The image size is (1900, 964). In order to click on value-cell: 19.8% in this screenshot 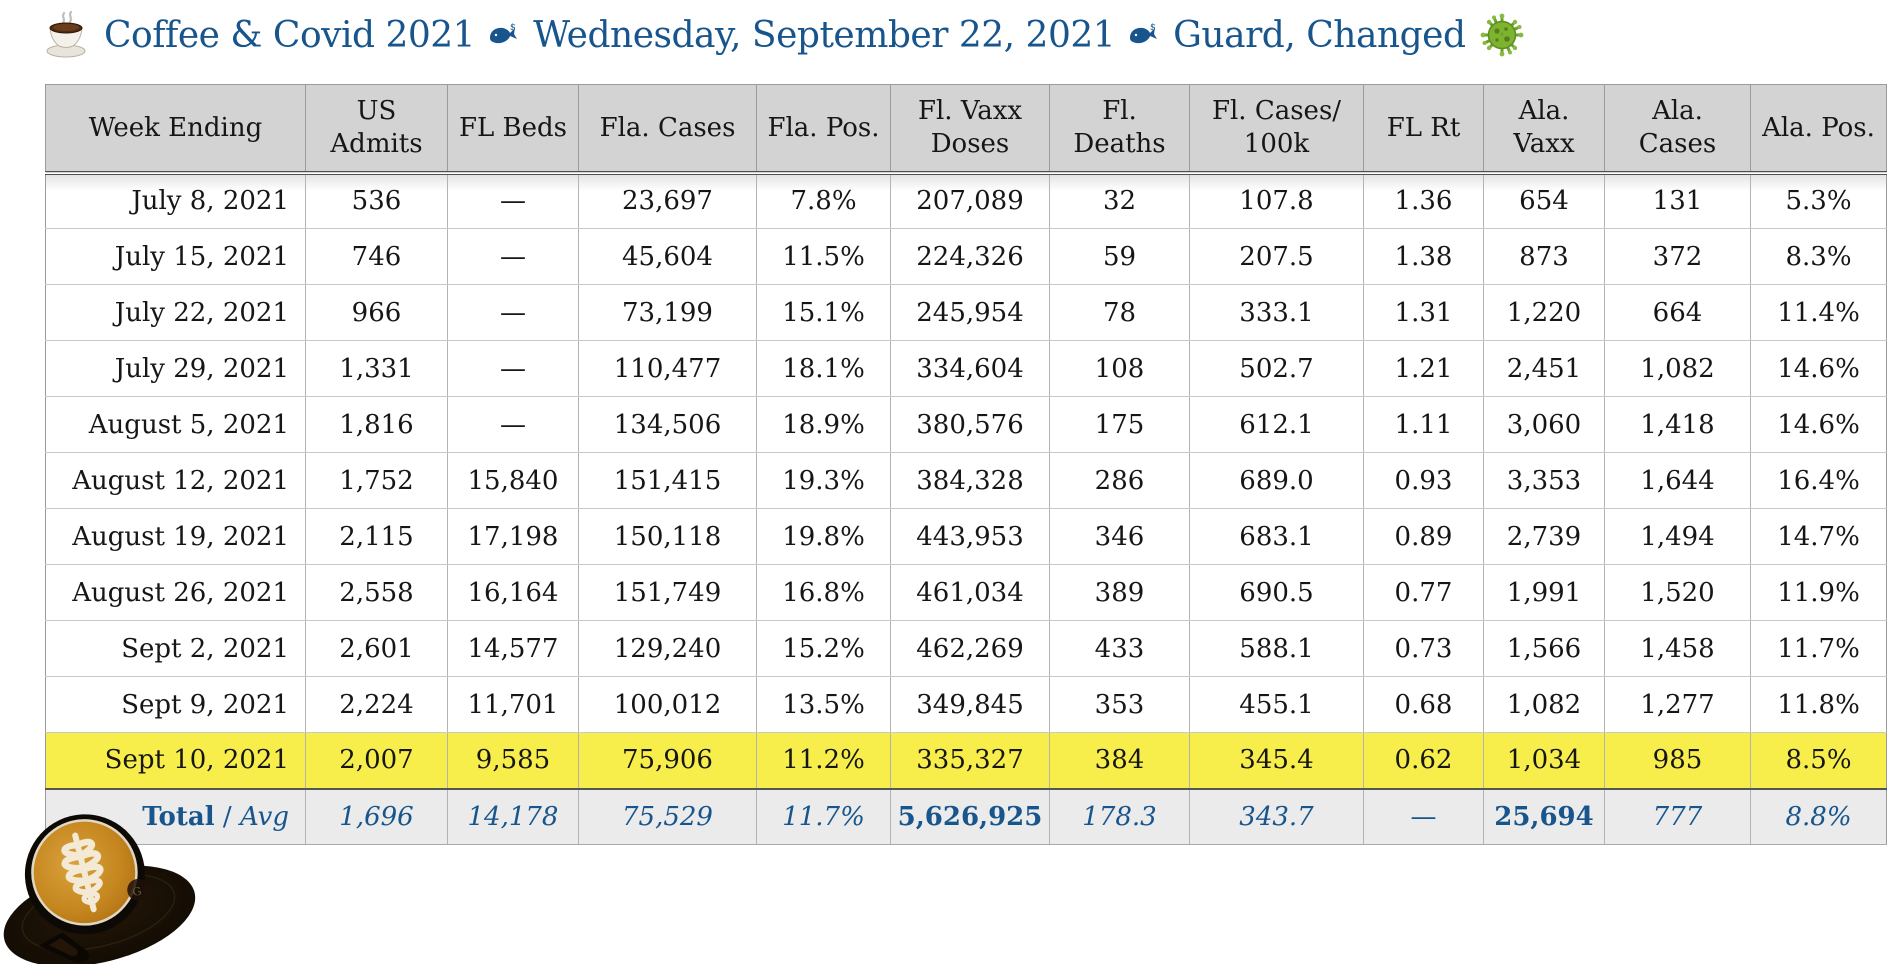, I will do `click(823, 536)`.